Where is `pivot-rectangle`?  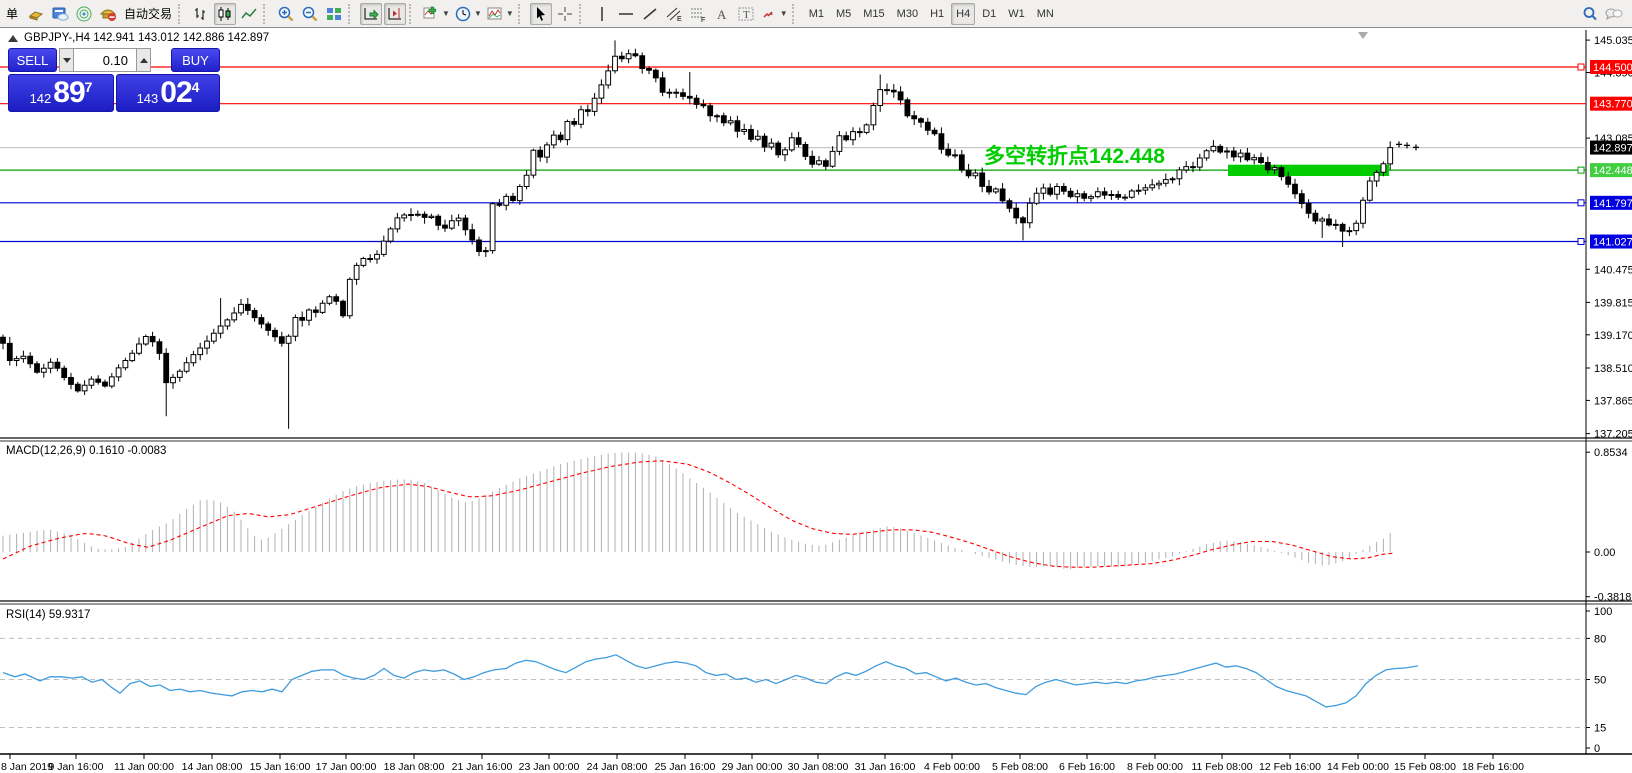
pivot-rectangle is located at coordinates (1308, 170).